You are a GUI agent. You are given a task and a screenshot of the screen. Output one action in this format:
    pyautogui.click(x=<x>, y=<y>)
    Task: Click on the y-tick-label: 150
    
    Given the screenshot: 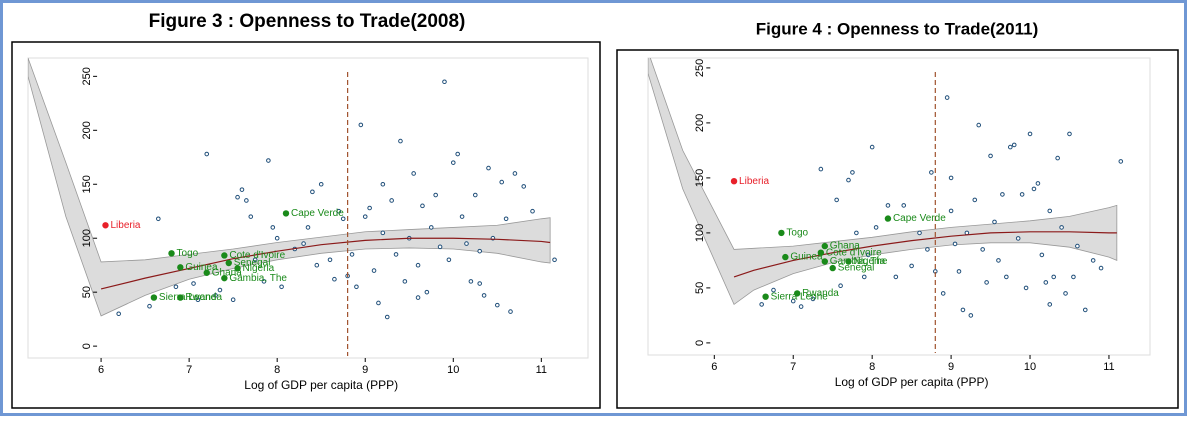 What is the action you would take?
    pyautogui.click(x=87, y=184)
    